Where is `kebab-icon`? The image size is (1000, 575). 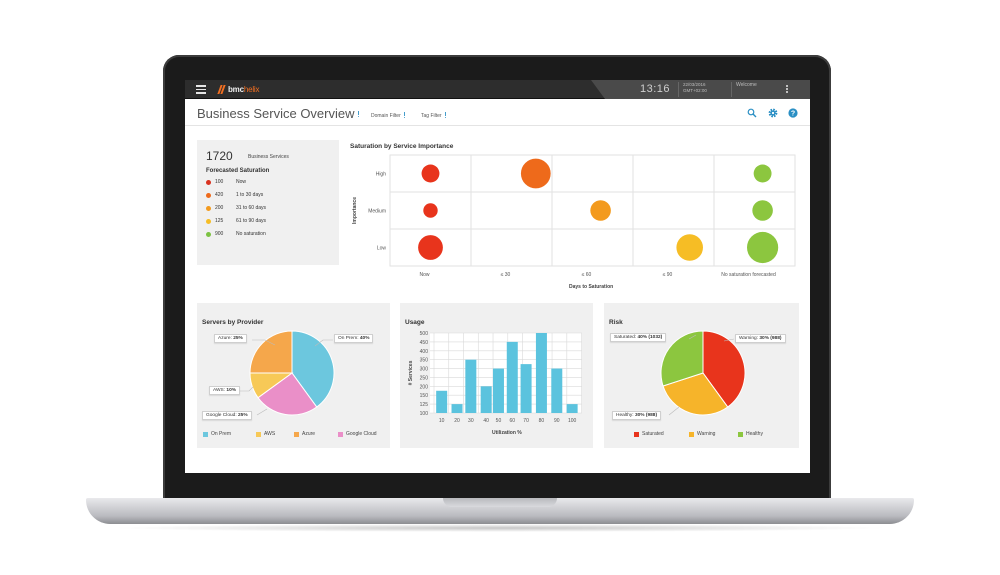
kebab-icon is located at coordinates (787, 89).